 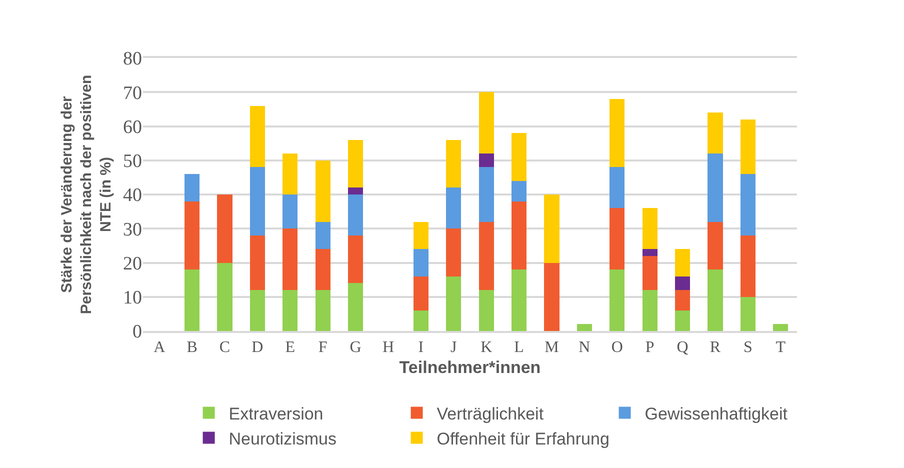 What do you see at coordinates (276, 414) in the screenshot?
I see `legend-label: Extraversion` at bounding box center [276, 414].